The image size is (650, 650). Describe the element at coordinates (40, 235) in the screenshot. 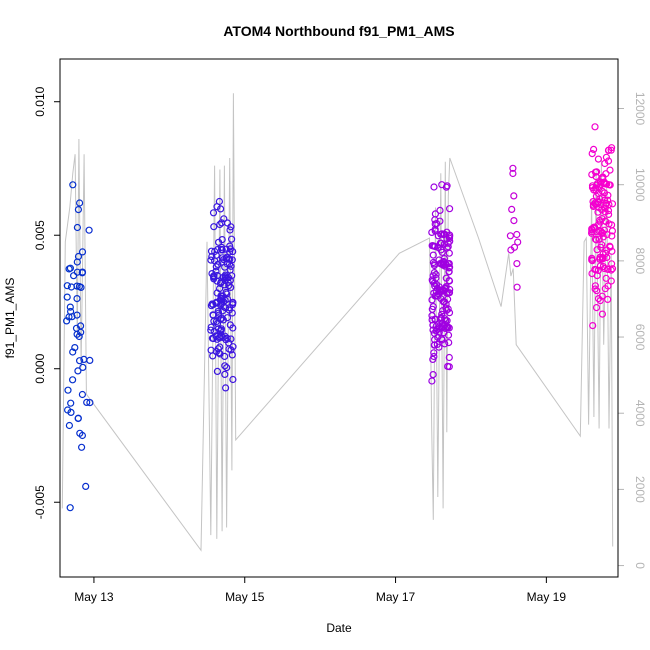

I see `y-tick-label-2: 0.005` at that location.